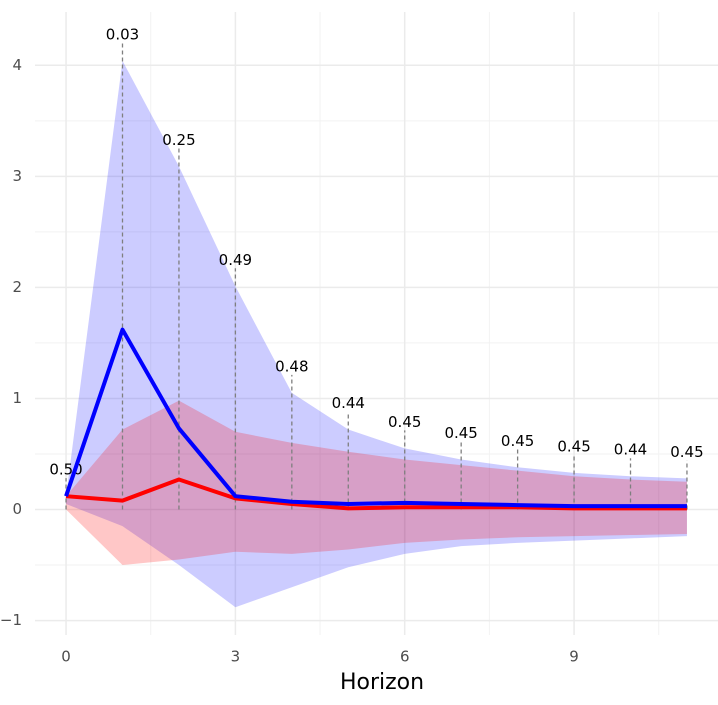 The height and width of the screenshot is (705, 718). What do you see at coordinates (11, 620) in the screenshot?
I see `y-tick-label: −1` at bounding box center [11, 620].